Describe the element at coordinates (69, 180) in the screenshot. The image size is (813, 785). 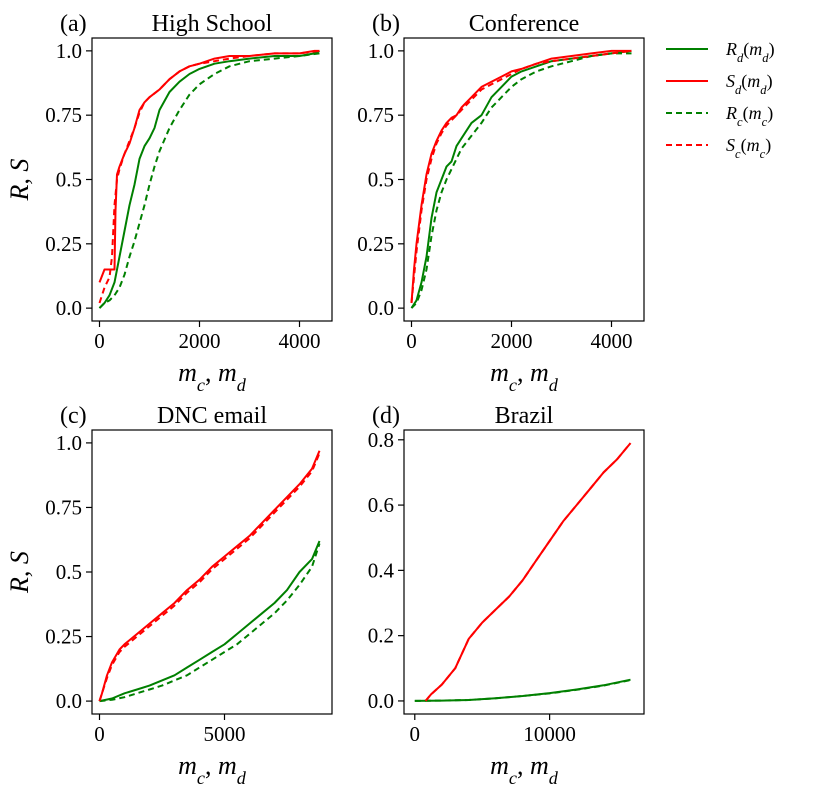
I see `panel-a-ytick-label: 0.5` at that location.